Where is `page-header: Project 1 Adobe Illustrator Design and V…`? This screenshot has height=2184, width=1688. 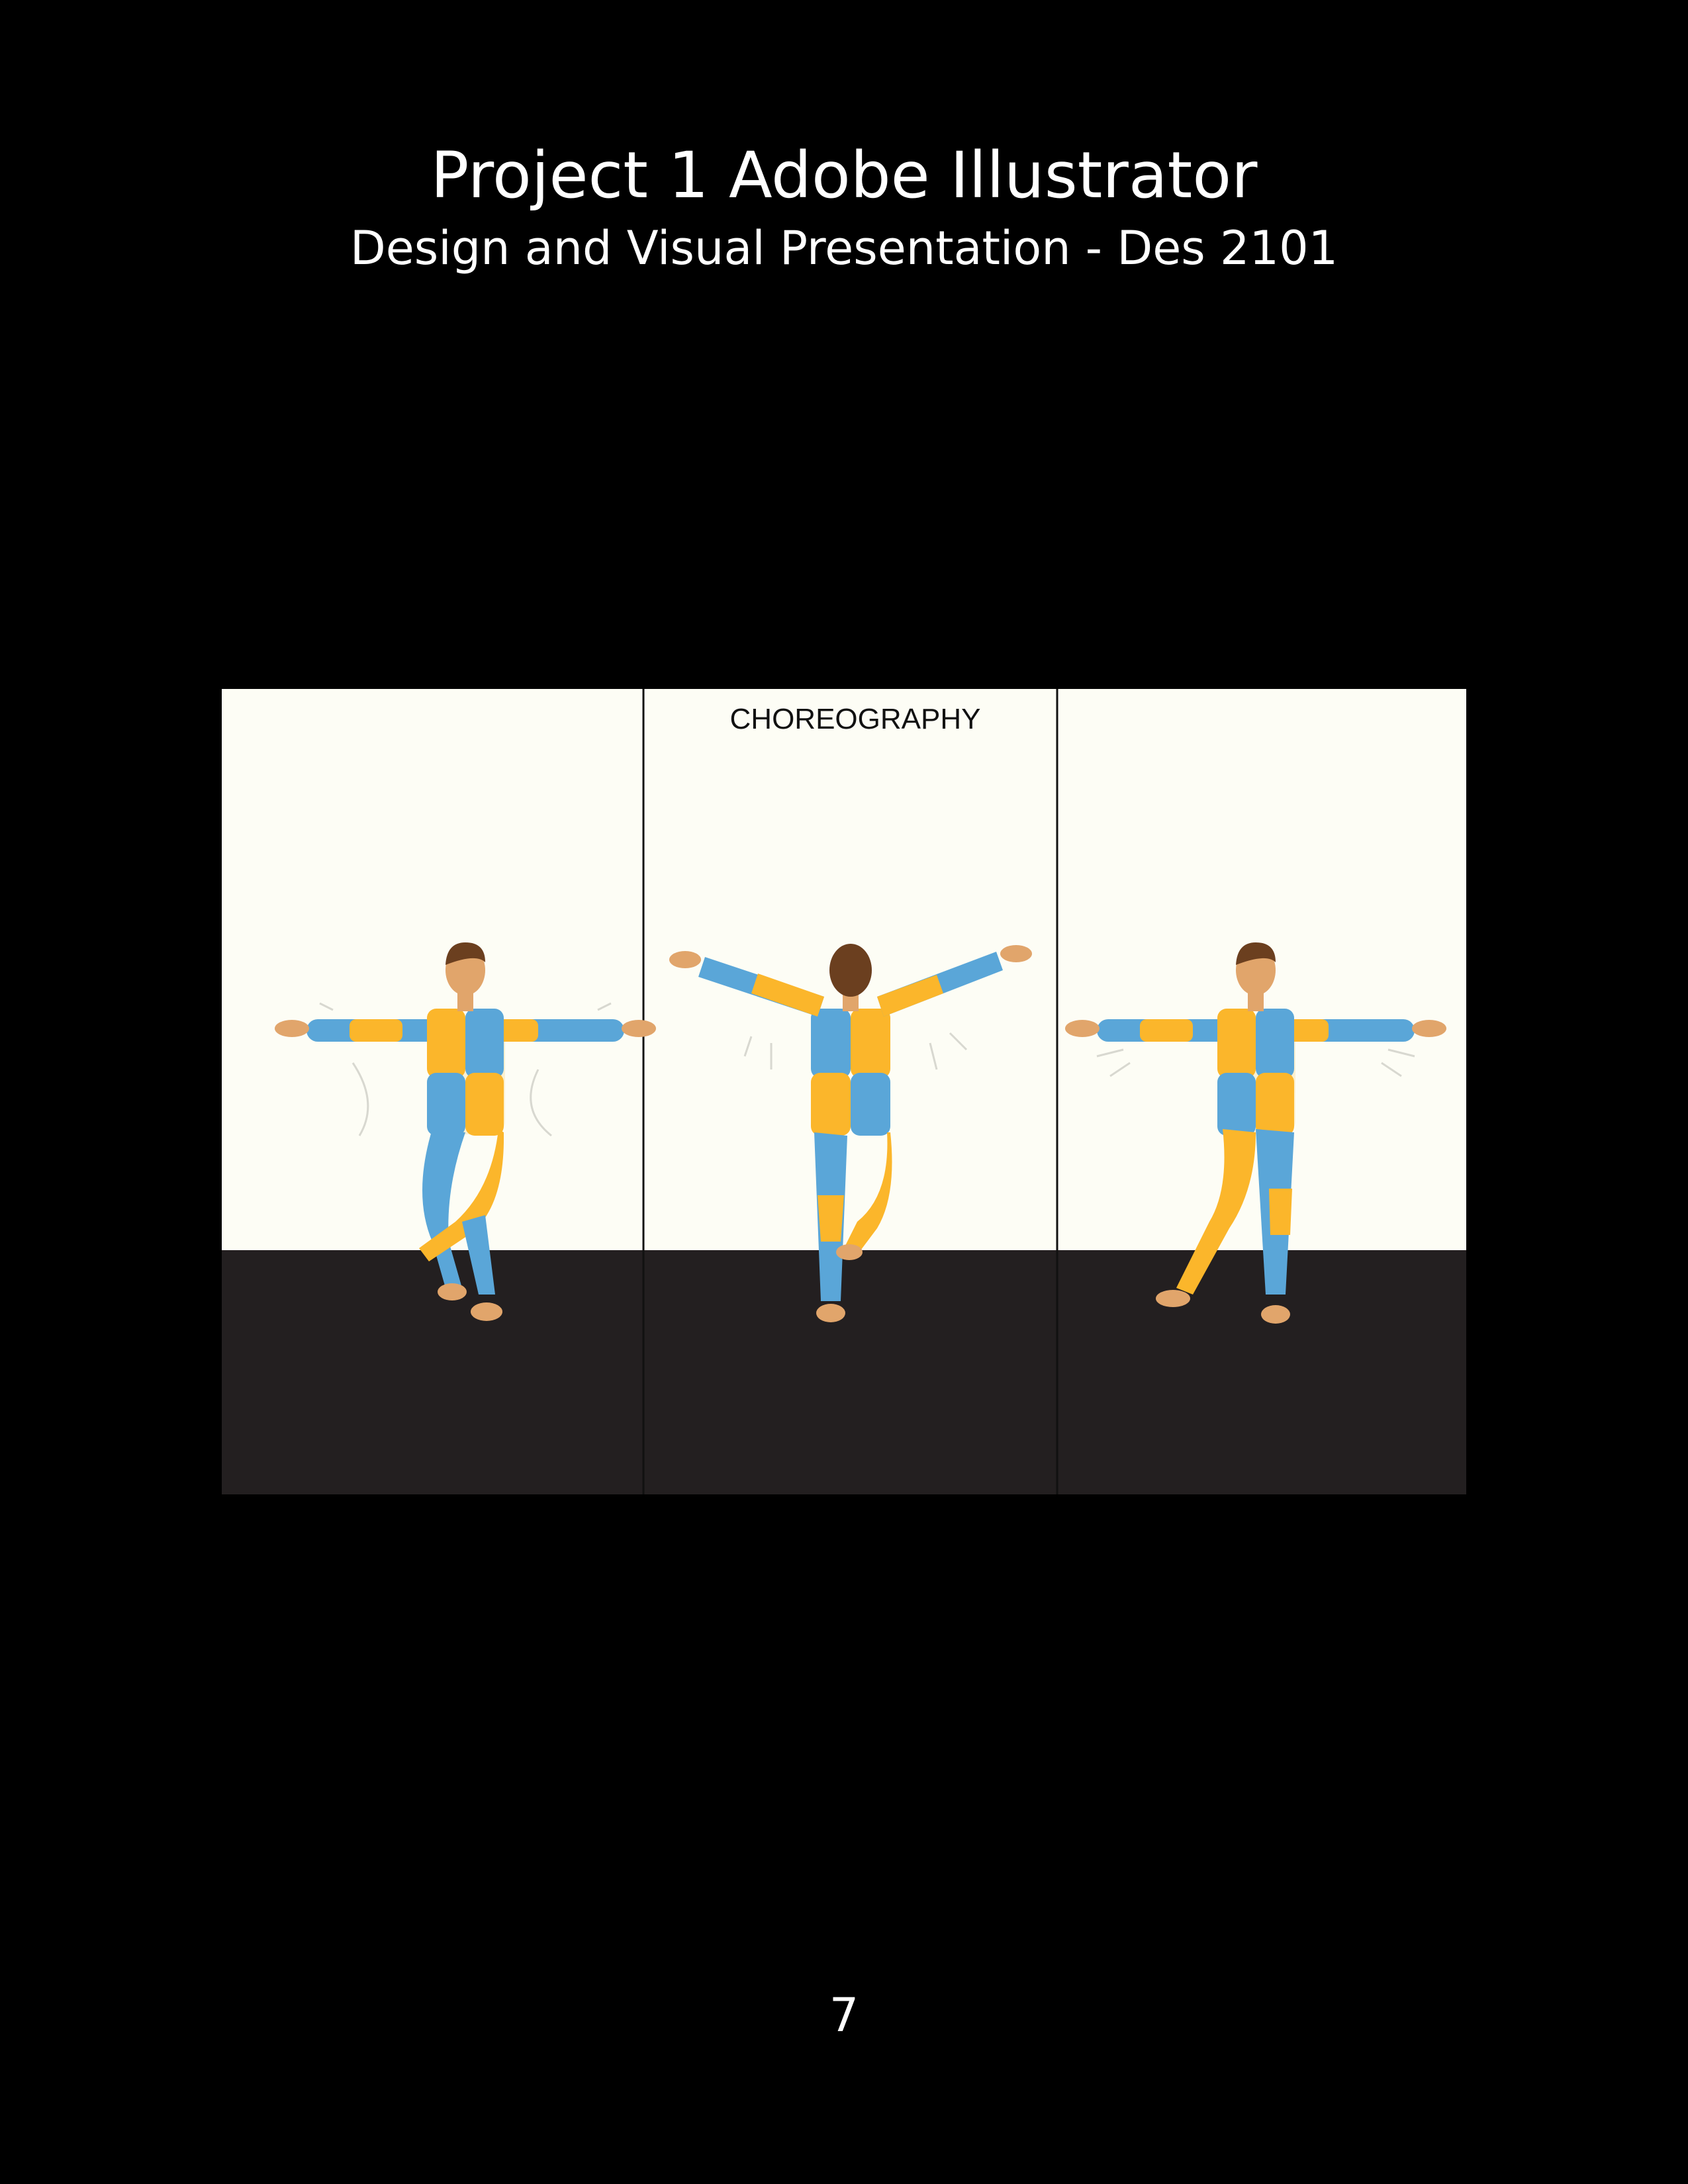
page-header: Project 1 Adobe Illustrator Design and V… is located at coordinates (844, 205).